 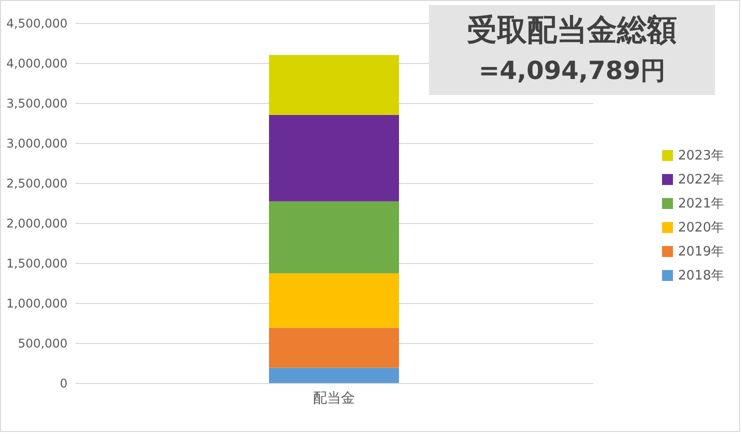 I want to click on legend-label: 2018年, so click(x=701, y=276).